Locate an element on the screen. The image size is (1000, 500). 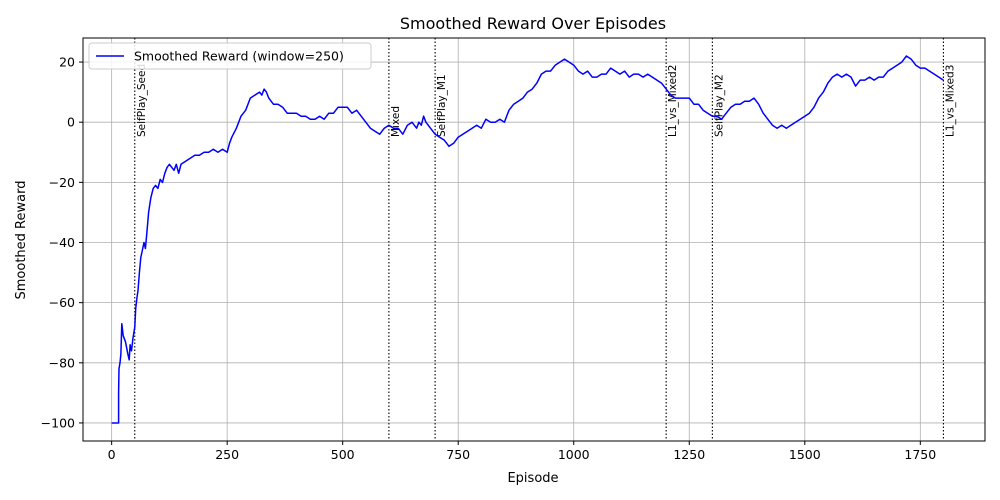
x-tick-label: 500 is located at coordinates (343, 454).